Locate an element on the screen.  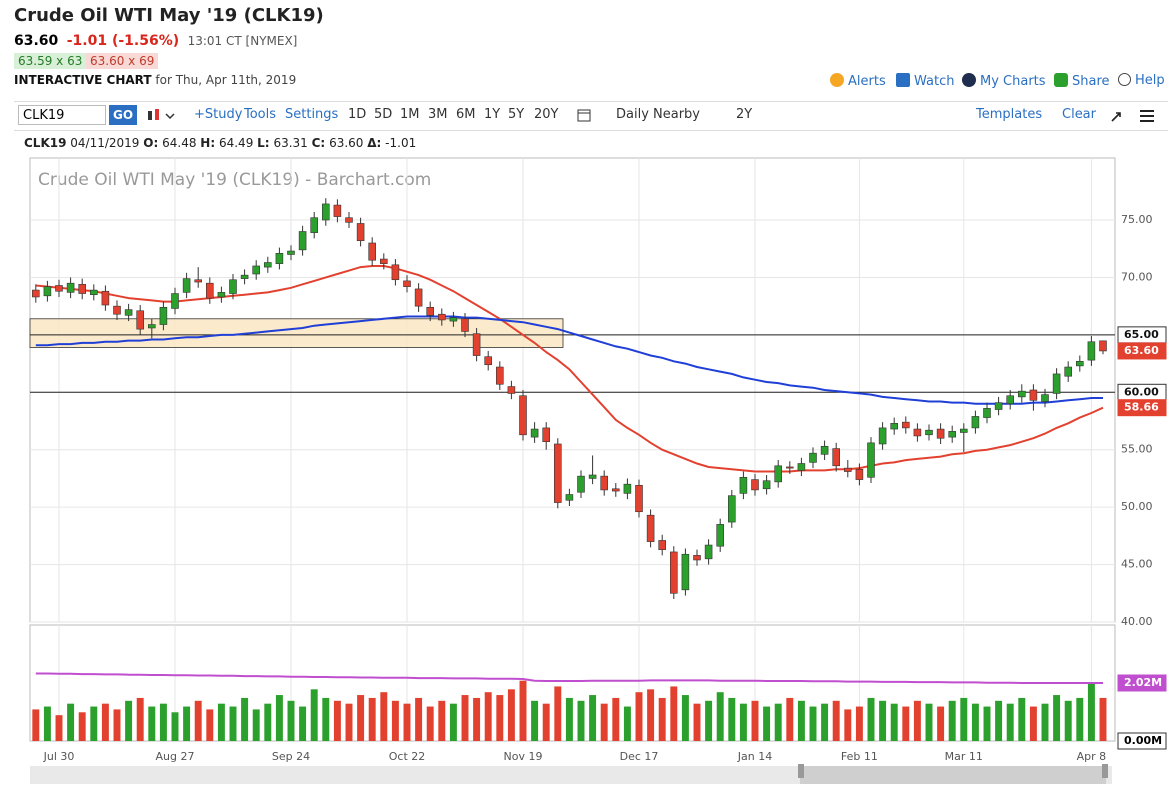
symbol-input: CLK19 is located at coordinates (62, 115).